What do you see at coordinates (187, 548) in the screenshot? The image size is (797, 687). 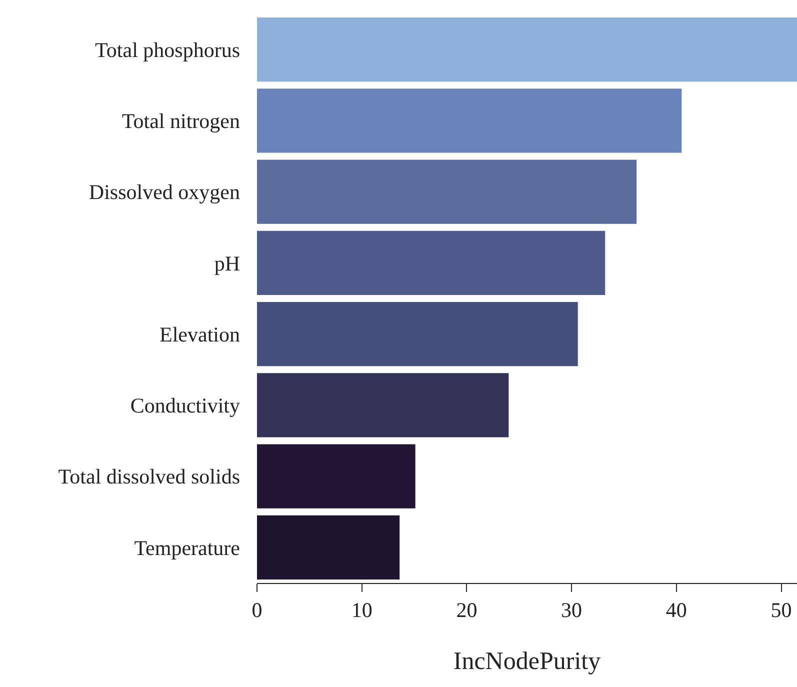 I see `y-tick-label: Temperature` at bounding box center [187, 548].